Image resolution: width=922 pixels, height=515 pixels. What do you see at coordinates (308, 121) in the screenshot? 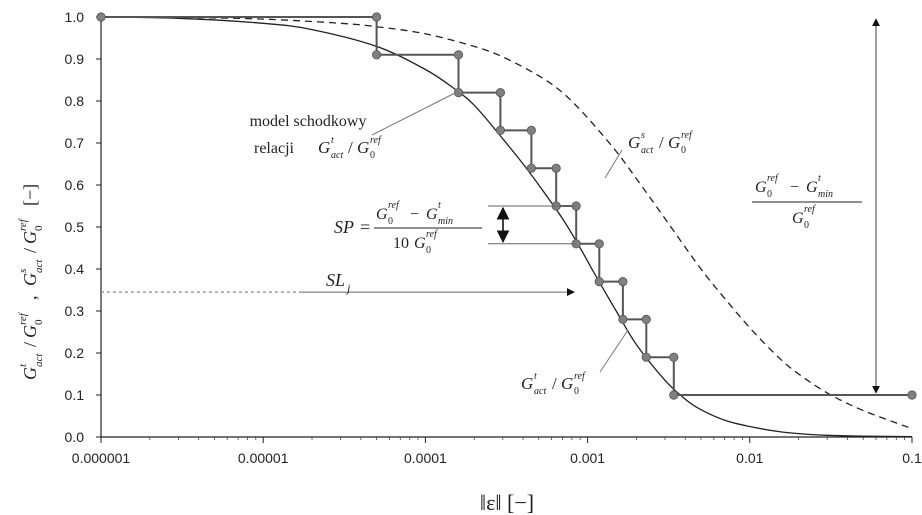
I see `model-label-line1: model schodkowy` at bounding box center [308, 121].